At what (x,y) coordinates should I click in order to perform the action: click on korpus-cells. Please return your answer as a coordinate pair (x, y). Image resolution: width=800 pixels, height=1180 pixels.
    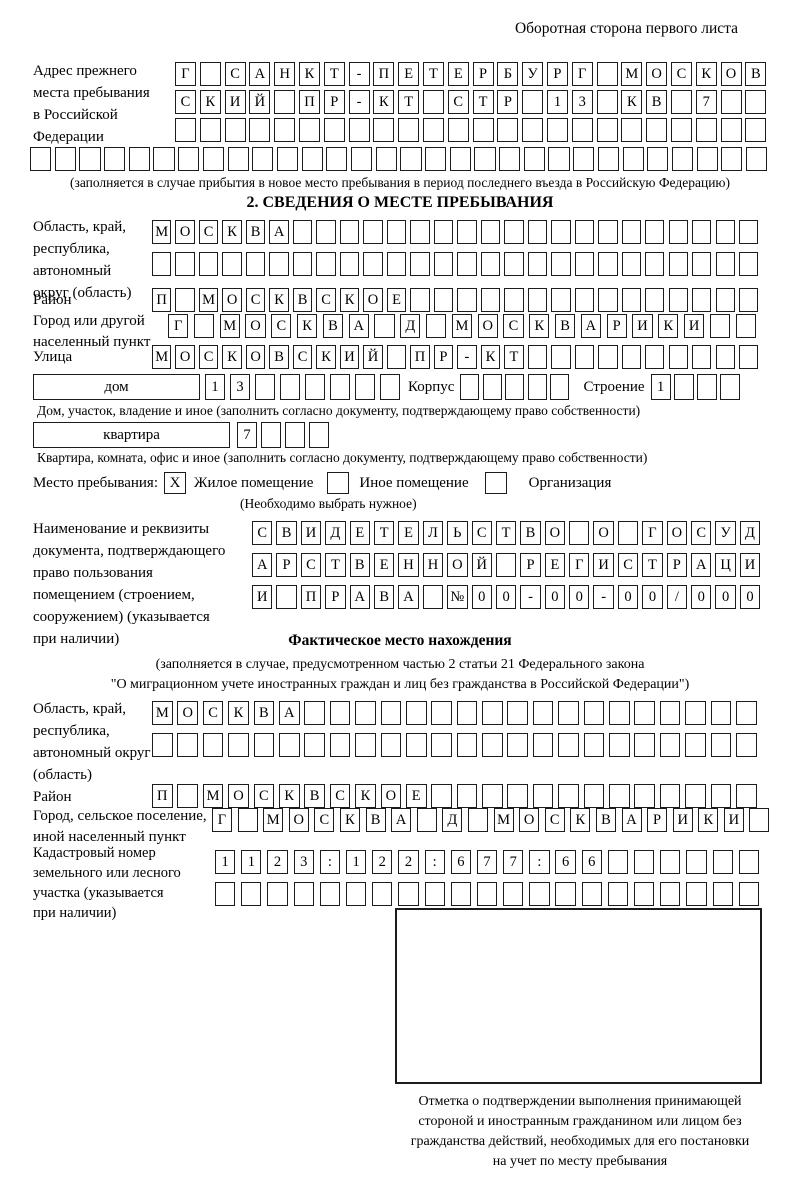
    Looking at the image, I should click on (515, 387).